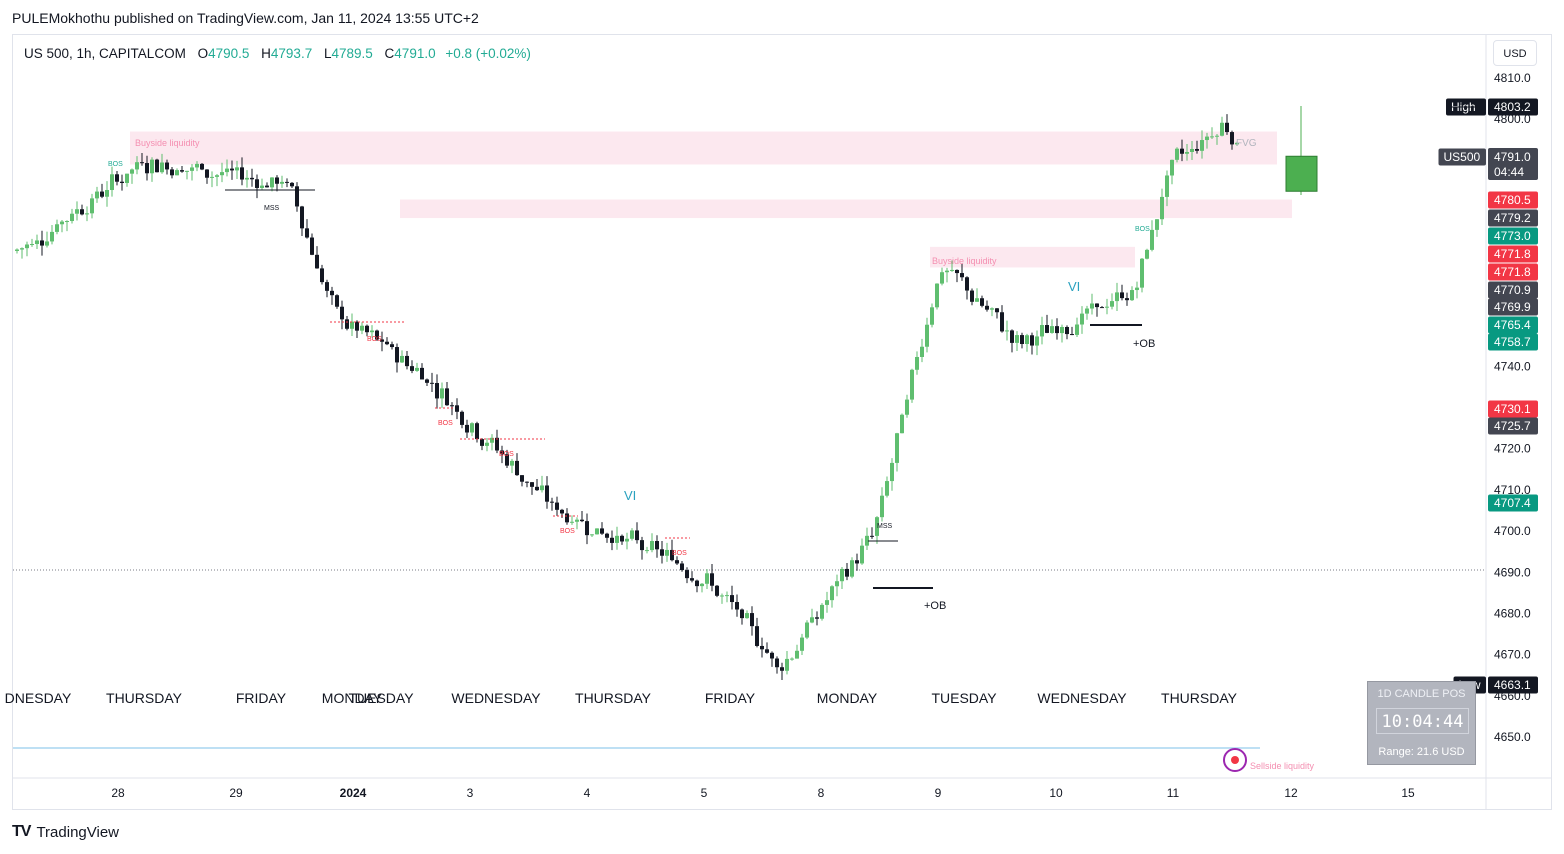 This screenshot has width=1564, height=854. Describe the element at coordinates (38, 698) in the screenshot. I see `day-label: DNESDAY` at that location.